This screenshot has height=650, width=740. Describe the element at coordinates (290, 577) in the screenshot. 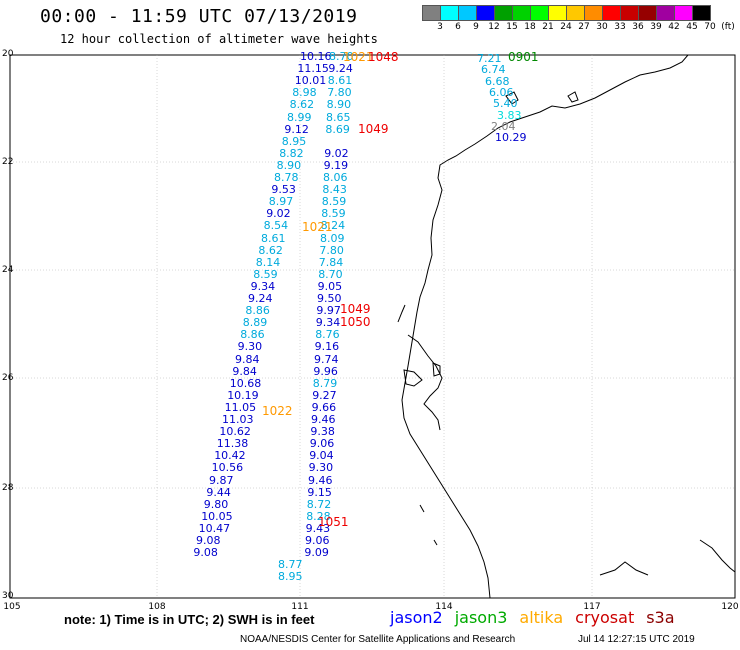

I see `wave-height-value: 8.95` at that location.